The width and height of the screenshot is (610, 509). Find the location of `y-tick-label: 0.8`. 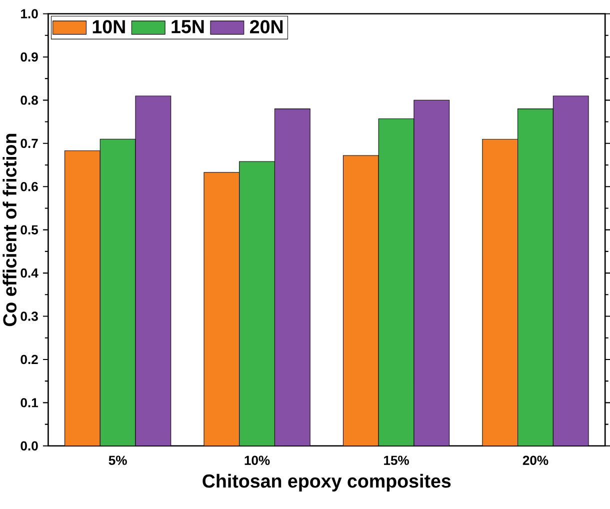

y-tick-label: 0.8 is located at coordinates (29, 100).